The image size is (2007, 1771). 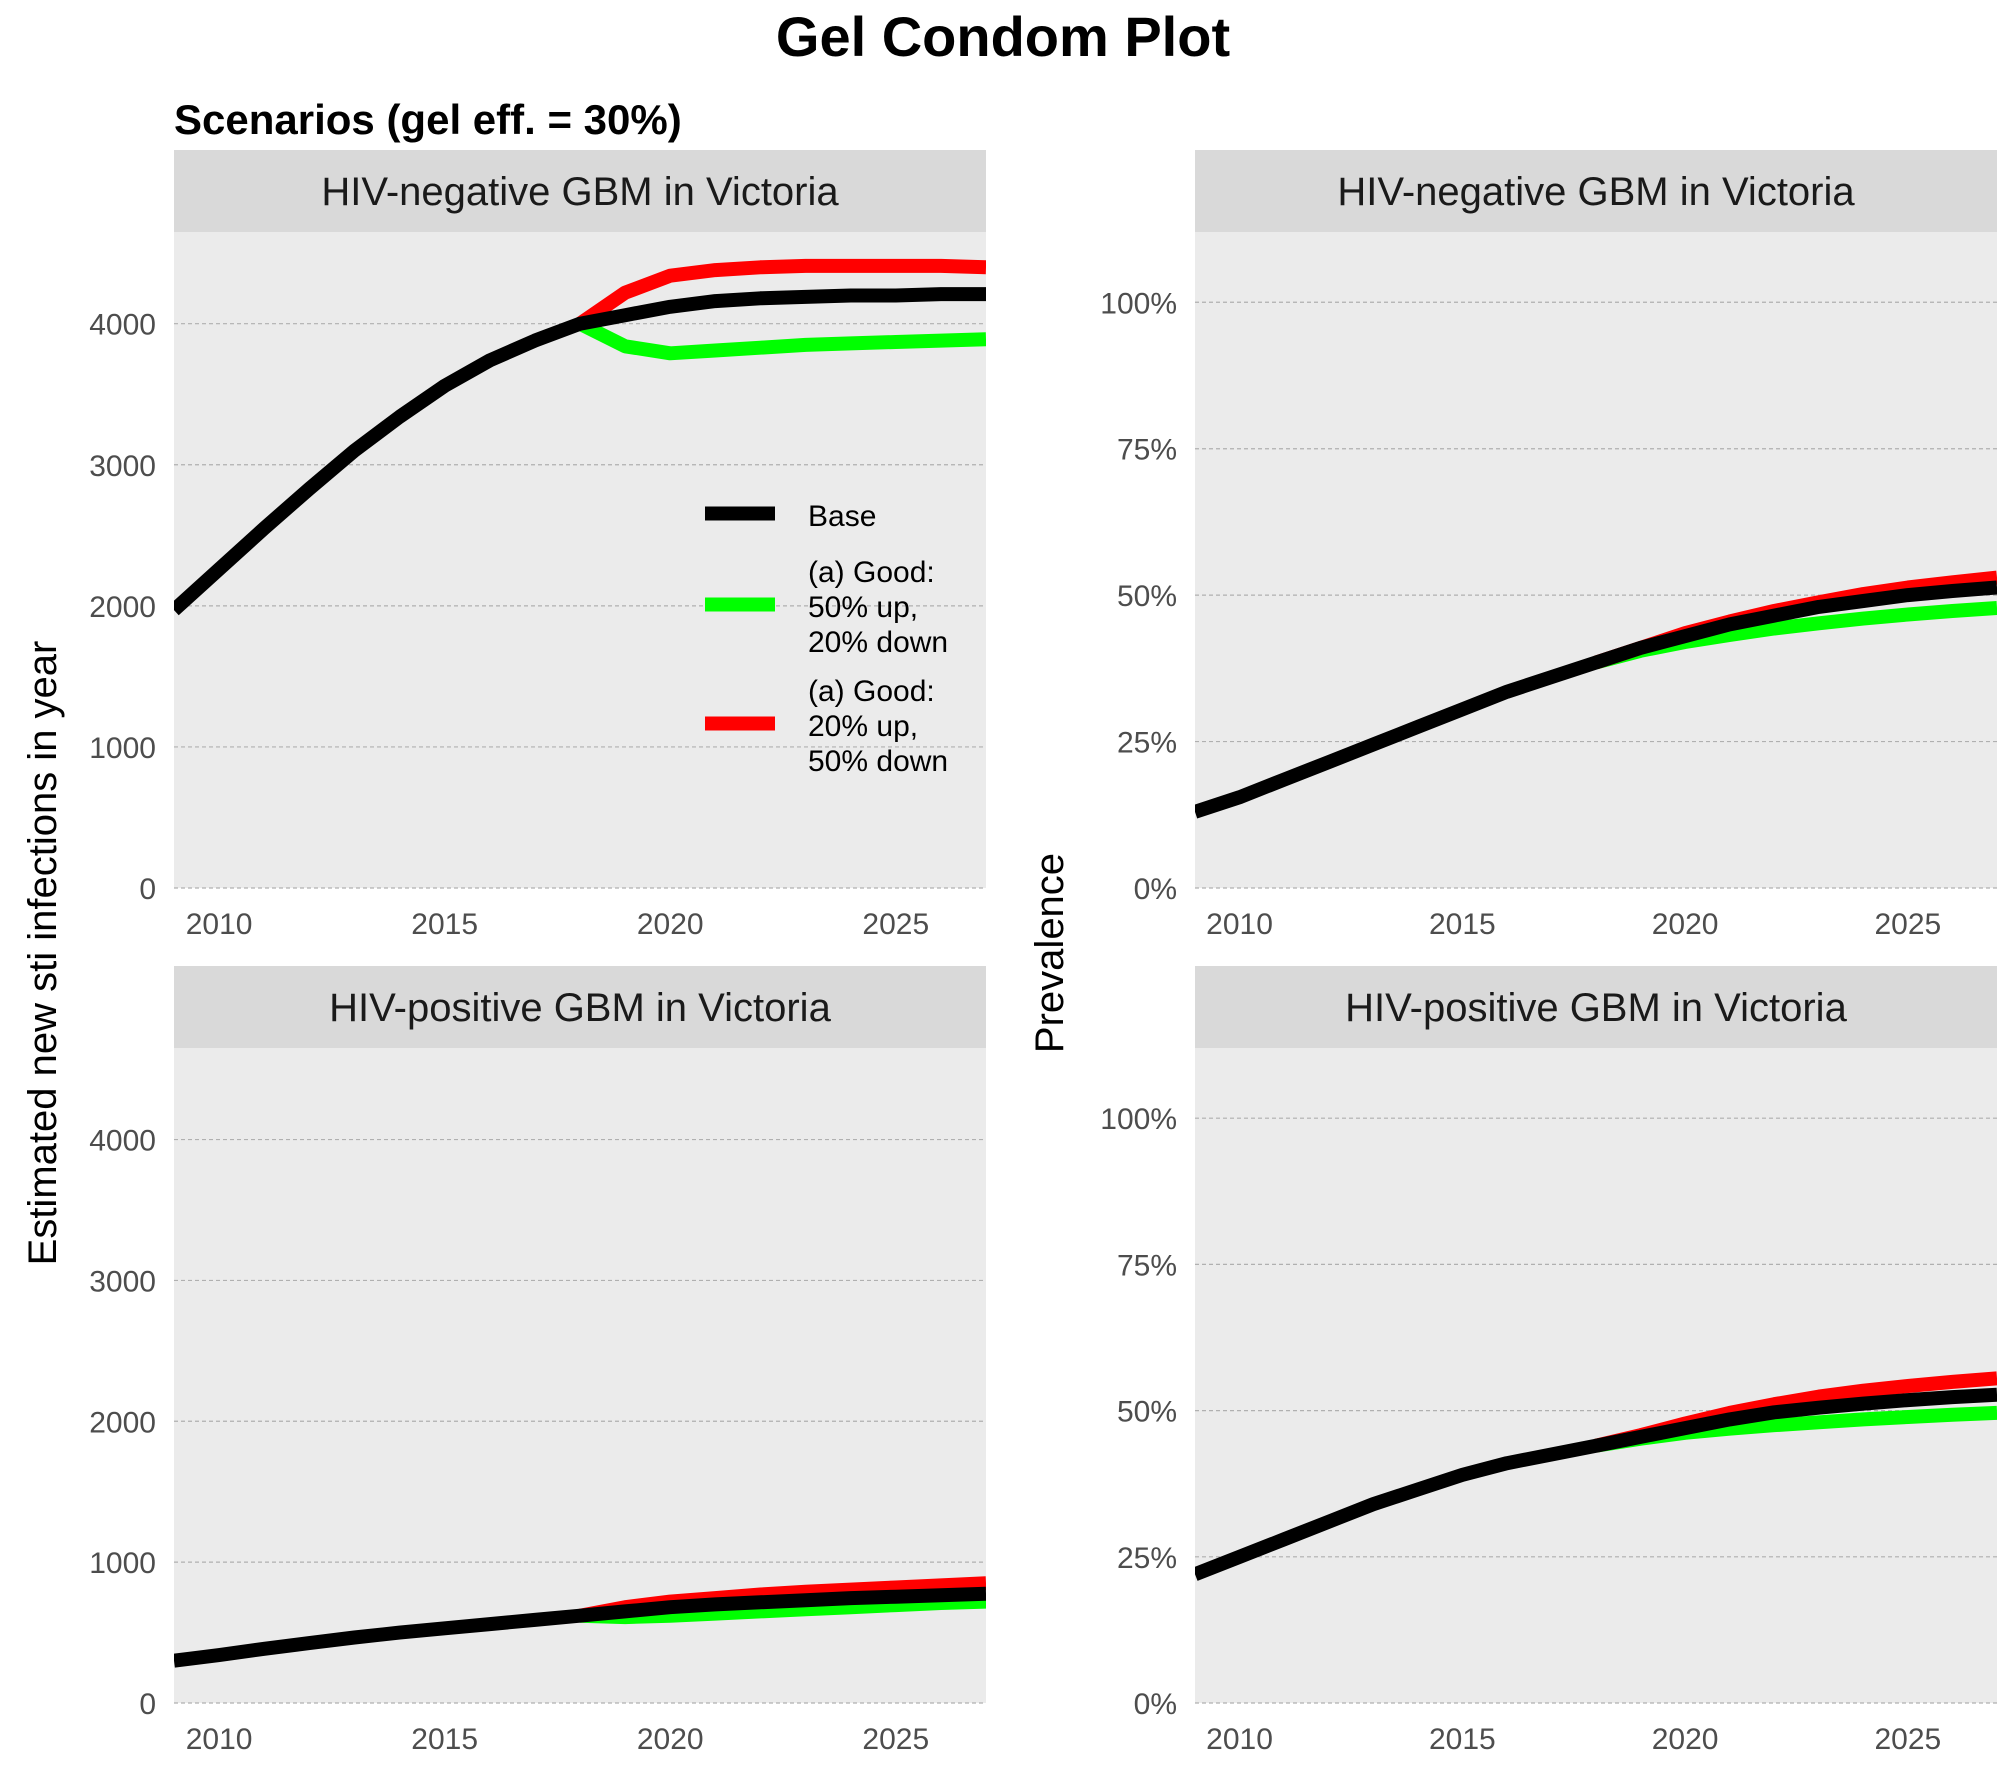 What do you see at coordinates (1050, 953) in the screenshot?
I see `y-axis-label-right: Prevalence` at bounding box center [1050, 953].